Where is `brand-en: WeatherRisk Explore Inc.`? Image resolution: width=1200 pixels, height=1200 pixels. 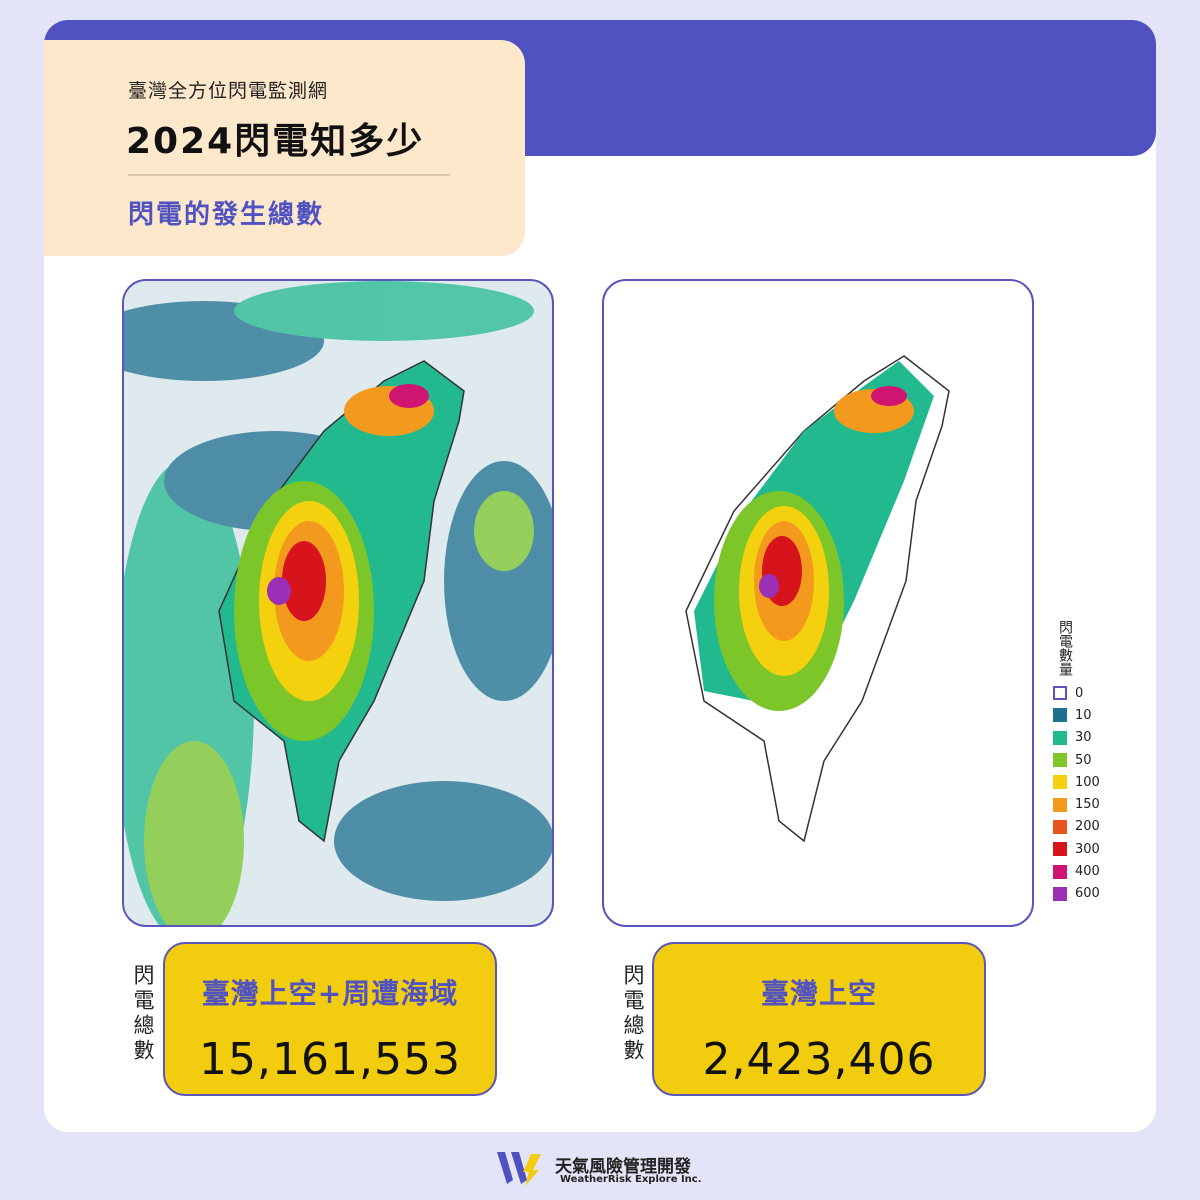
brand-en: WeatherRisk Explore Inc. is located at coordinates (631, 1179).